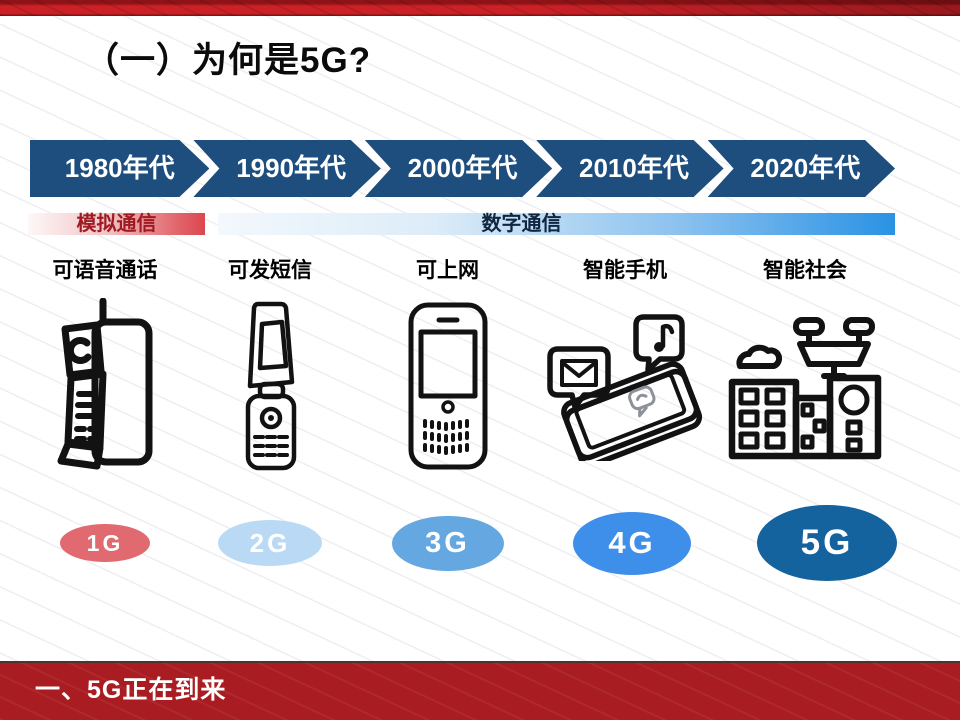  What do you see at coordinates (805, 386) in the screenshot?
I see `smart-city-icon` at bounding box center [805, 386].